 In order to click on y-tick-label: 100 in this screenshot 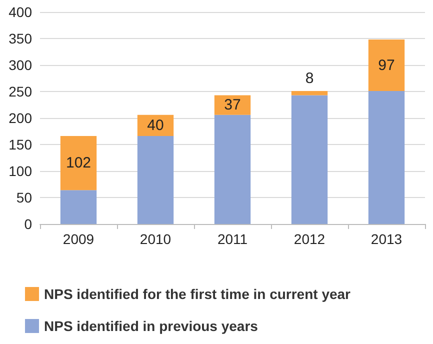, I will do `click(20, 171)`.